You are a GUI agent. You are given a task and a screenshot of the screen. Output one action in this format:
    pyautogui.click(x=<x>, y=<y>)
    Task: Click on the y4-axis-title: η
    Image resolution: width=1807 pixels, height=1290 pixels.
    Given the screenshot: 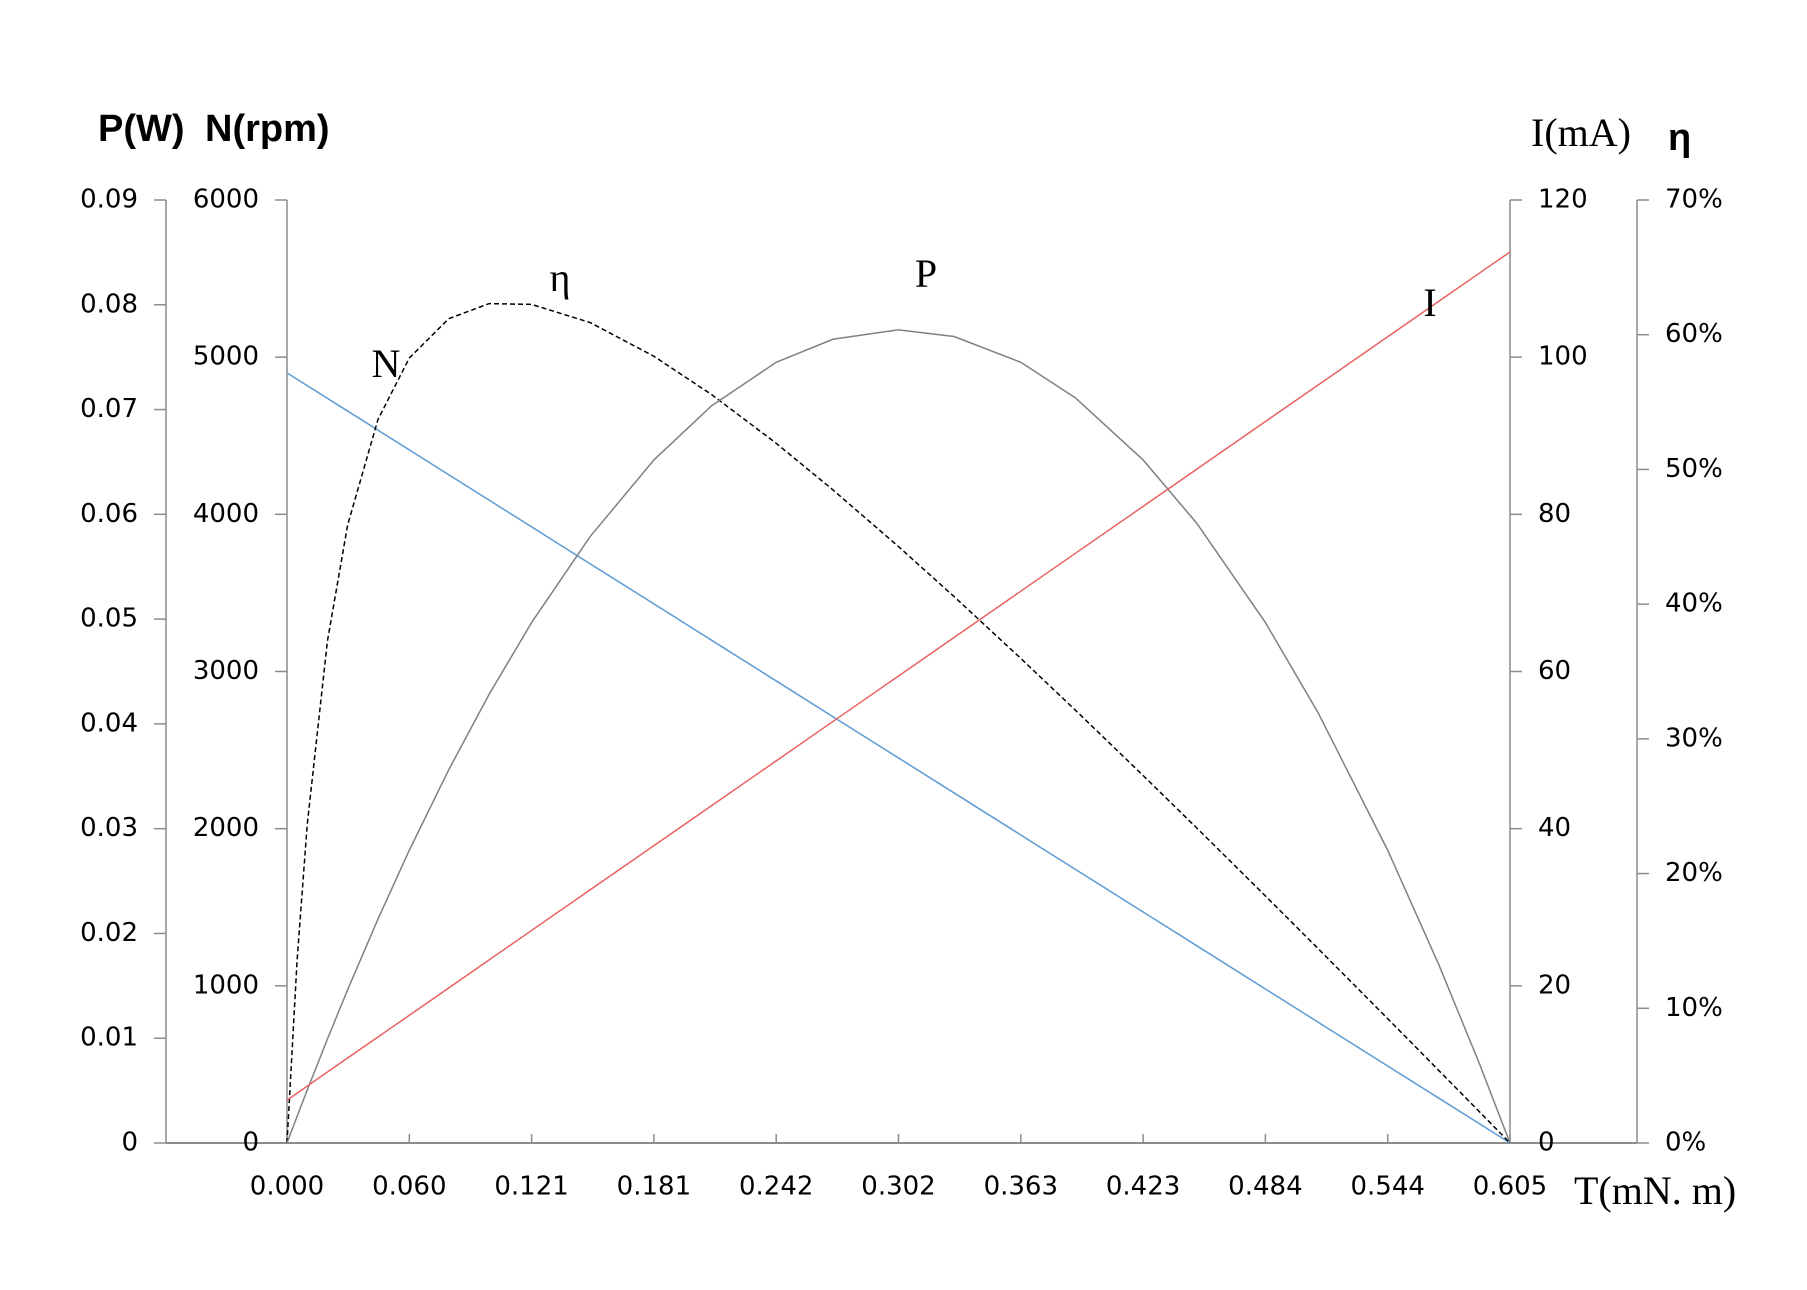 What is the action you would take?
    pyautogui.click(x=1679, y=138)
    